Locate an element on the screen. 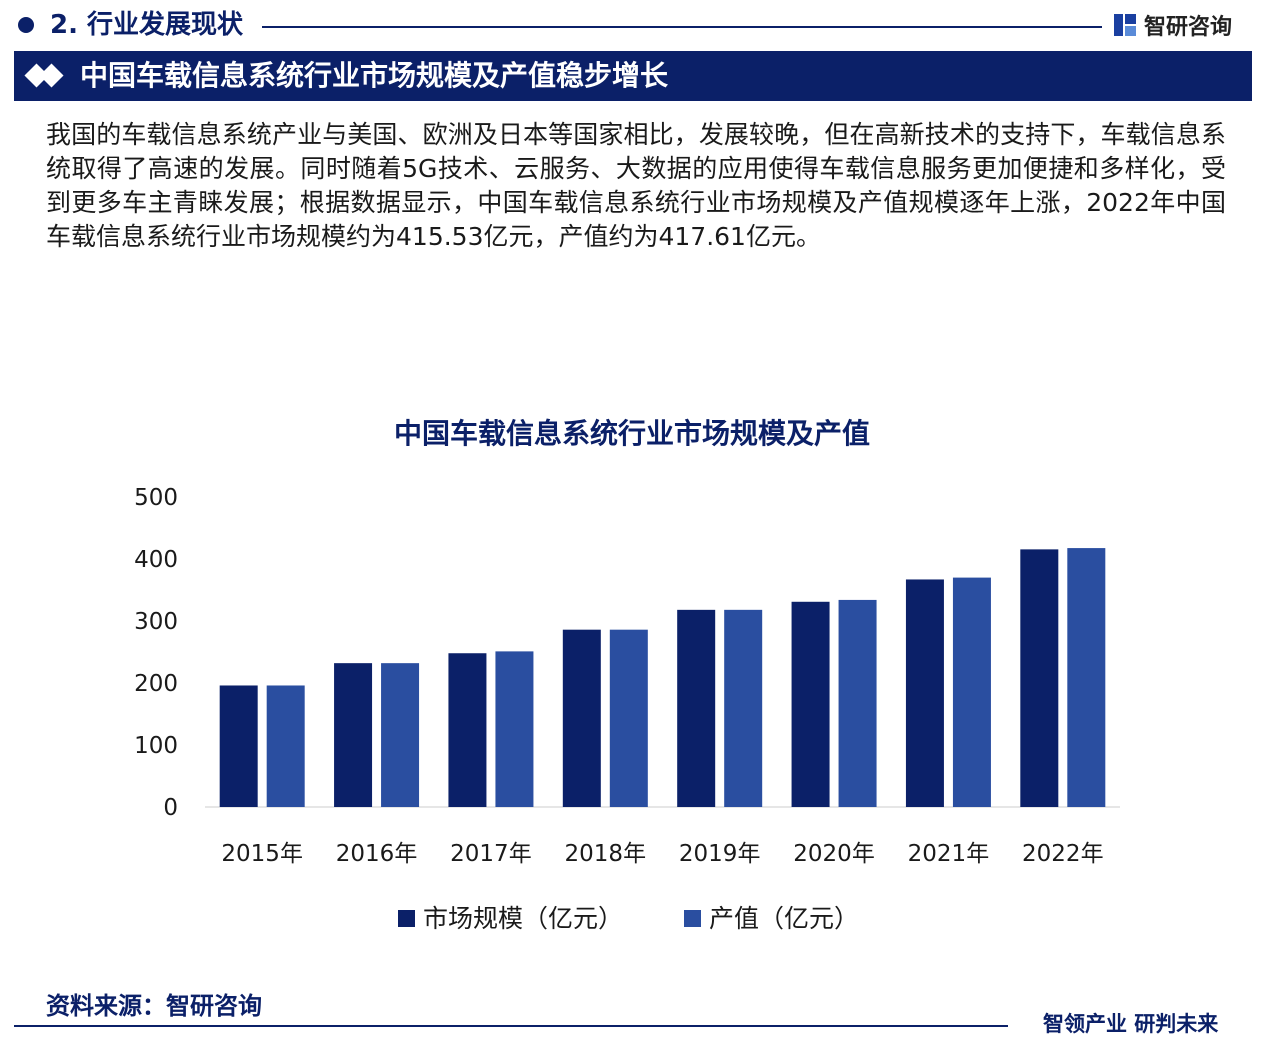 The image size is (1264, 1050). section-title: 2. 行业发展现状 is located at coordinates (147, 25).